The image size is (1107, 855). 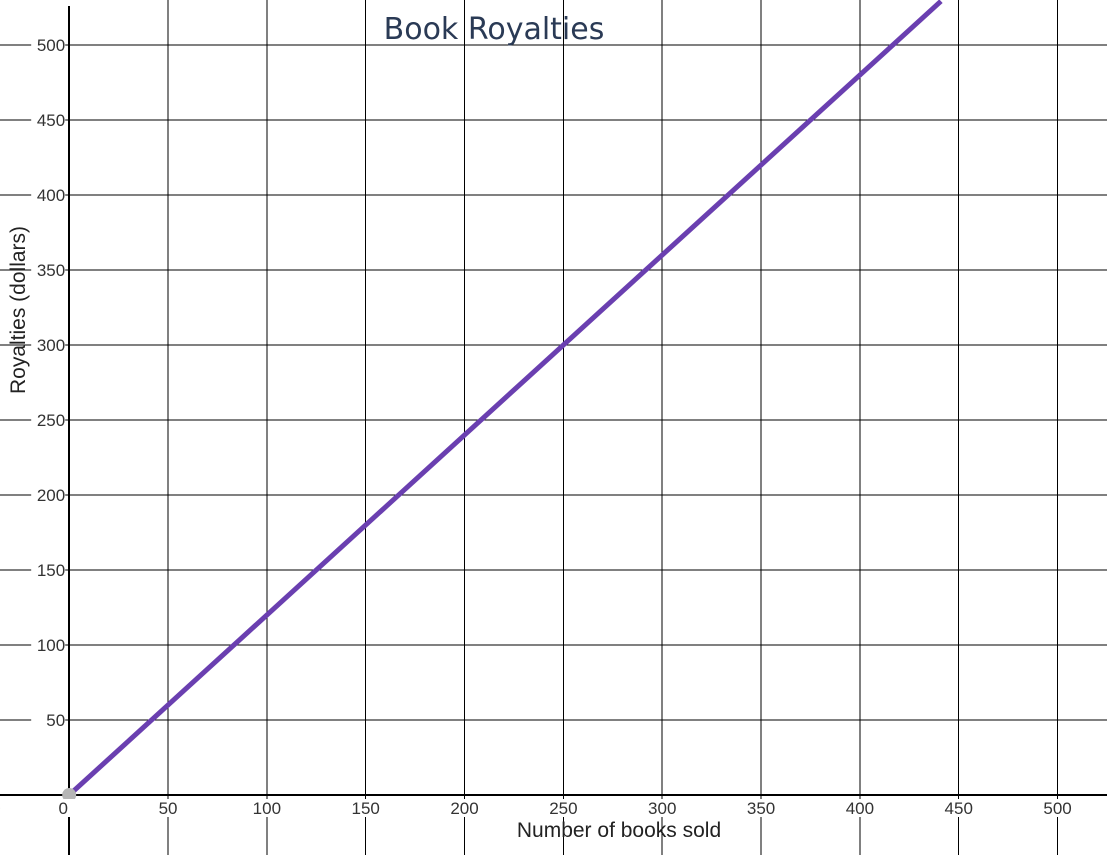 I want to click on y-tick-labels: 50 100 150 200 250 300 350 400 450 500, so click(x=48, y=382).